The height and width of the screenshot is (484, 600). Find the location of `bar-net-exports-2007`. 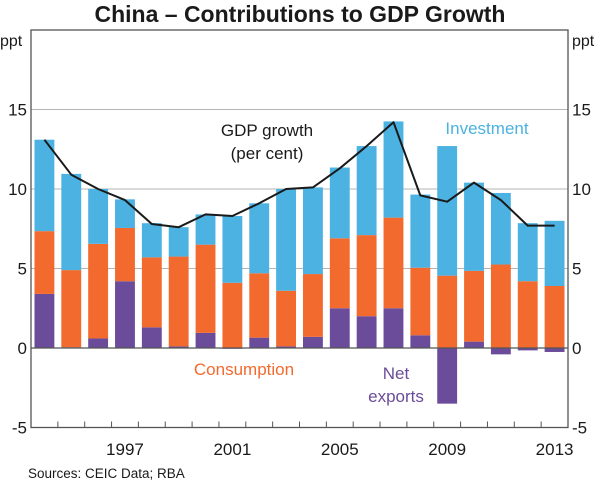

bar-net-exports-2007 is located at coordinates (393, 328).